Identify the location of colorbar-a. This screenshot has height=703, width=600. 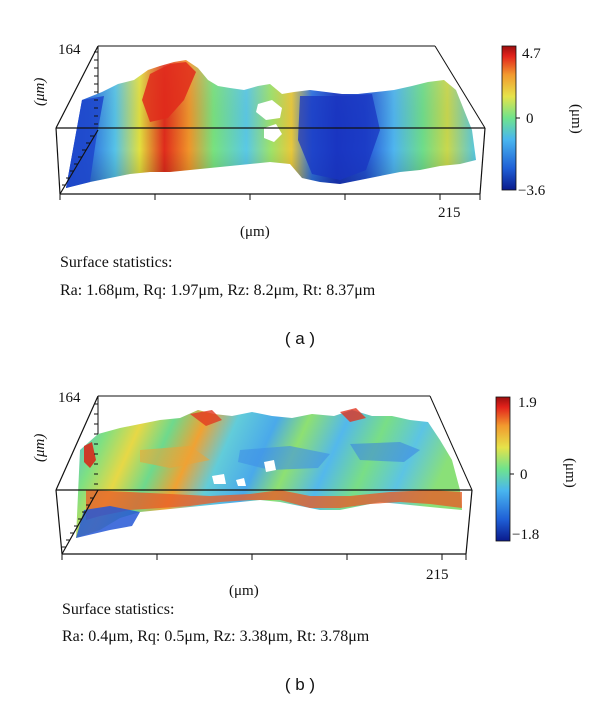
(510, 118).